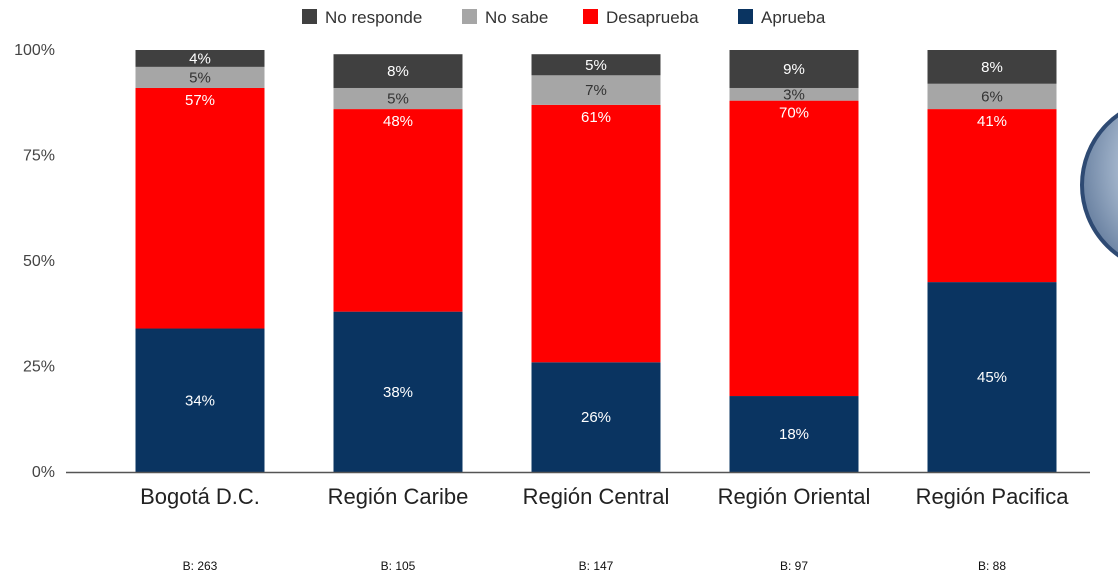 Image resolution: width=1118 pixels, height=573 pixels. What do you see at coordinates (992, 566) in the screenshot?
I see `sample-base-label: B: 88` at bounding box center [992, 566].